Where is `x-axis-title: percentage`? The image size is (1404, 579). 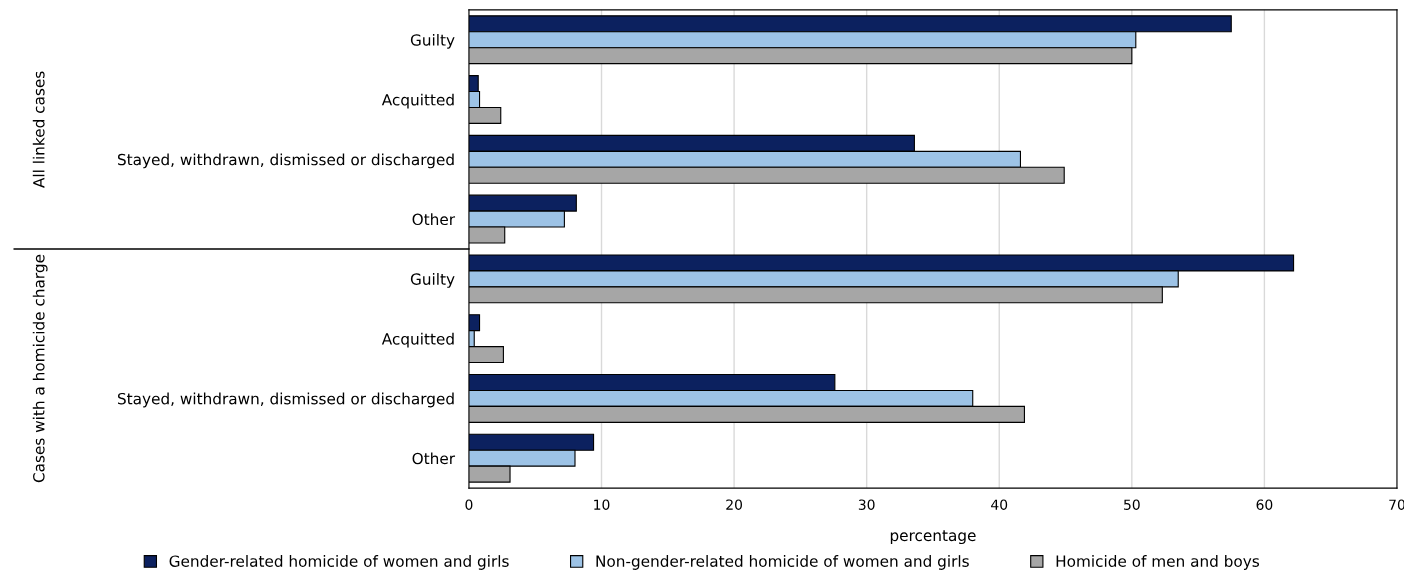
x-axis-title: percentage is located at coordinates (933, 537).